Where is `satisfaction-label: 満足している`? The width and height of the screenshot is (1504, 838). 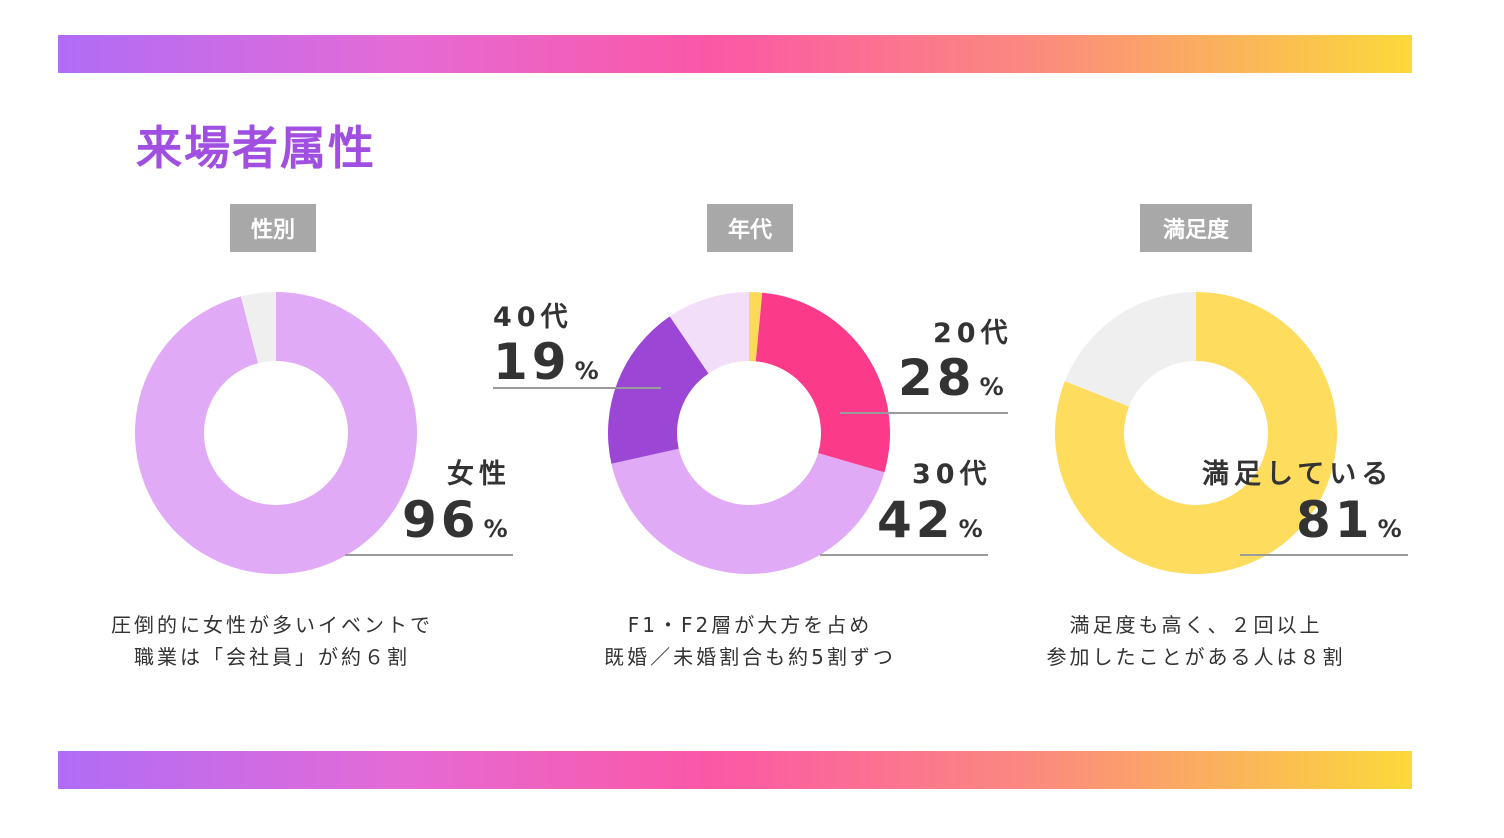 satisfaction-label: 満足している is located at coordinates (1298, 474).